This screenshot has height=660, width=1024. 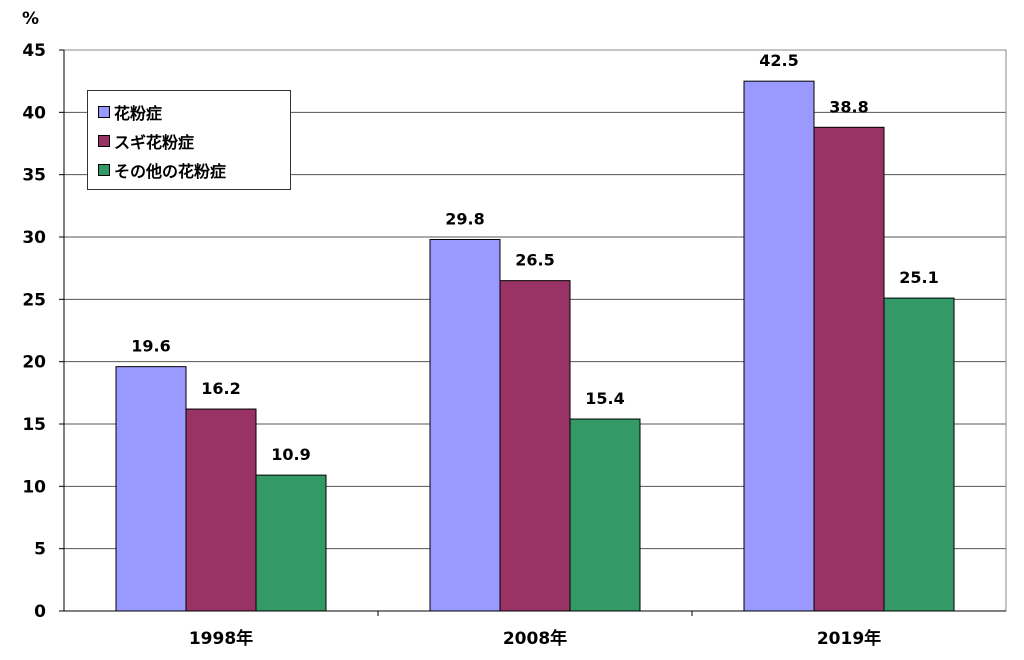 What do you see at coordinates (34, 487) in the screenshot?
I see `y-tick-label: 10` at bounding box center [34, 487].